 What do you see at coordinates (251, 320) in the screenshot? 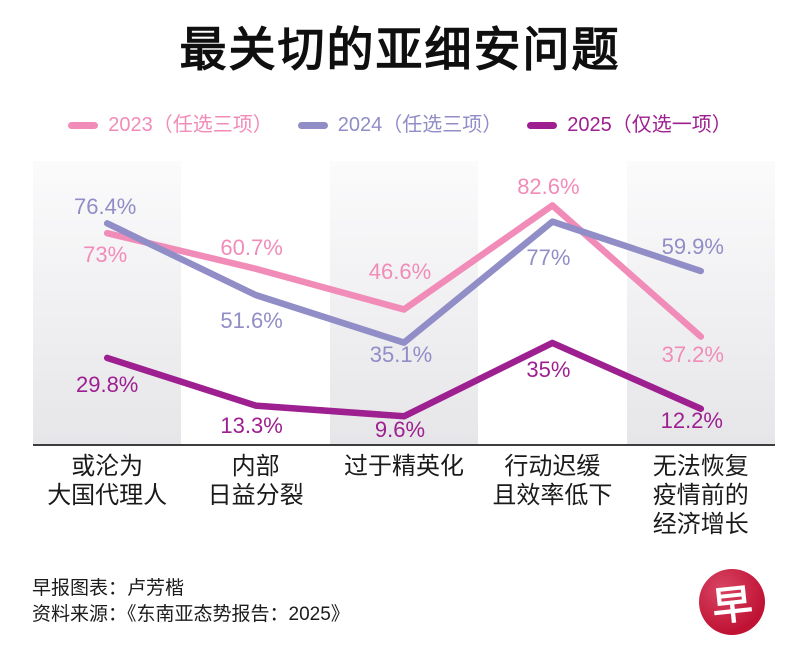
I see `data-point-label: 51.6%` at bounding box center [251, 320].